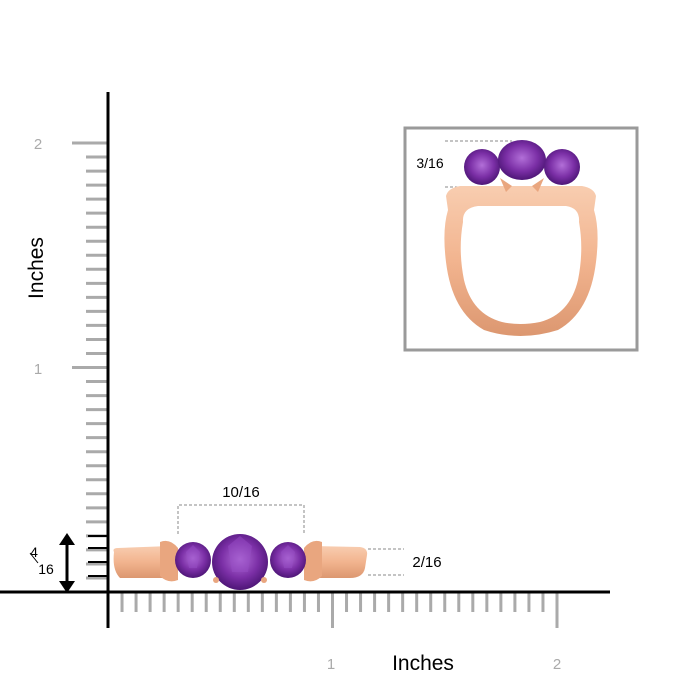  What do you see at coordinates (521, 239) in the screenshot?
I see `inset-front-view: 3/16` at bounding box center [521, 239].